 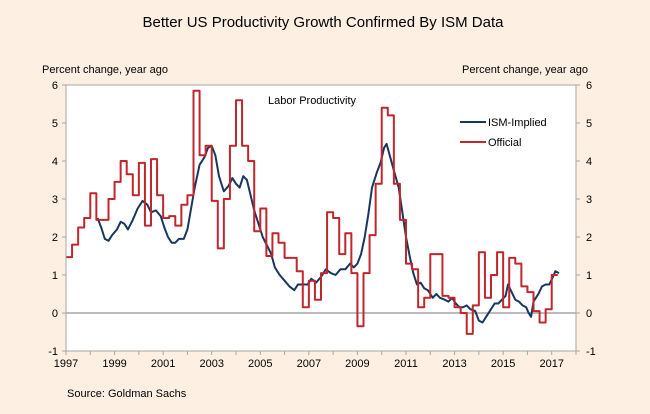 I want to click on x-tick-label: 2011, so click(x=406, y=364).